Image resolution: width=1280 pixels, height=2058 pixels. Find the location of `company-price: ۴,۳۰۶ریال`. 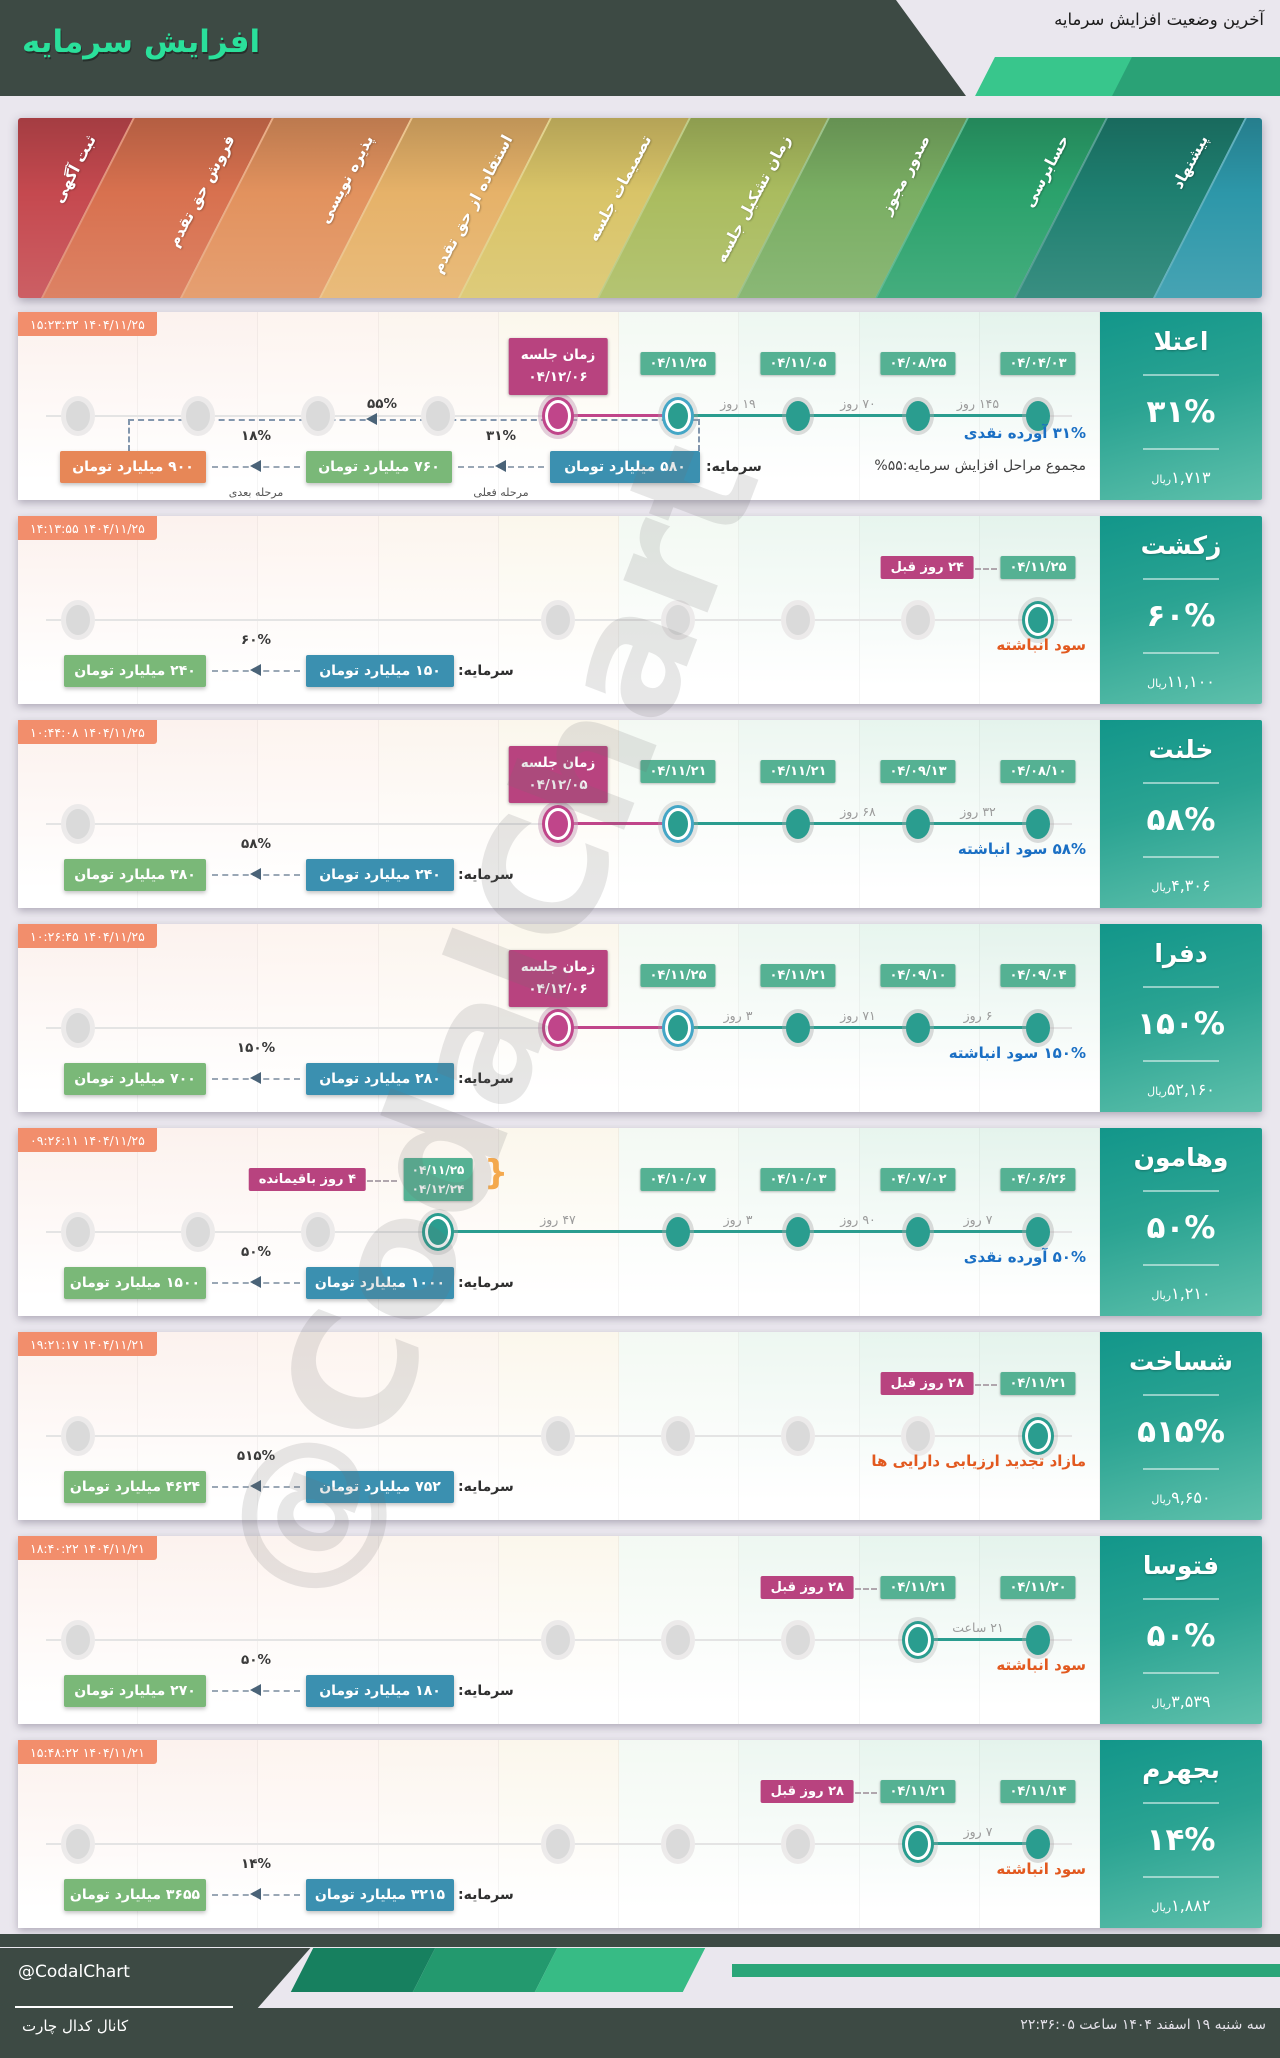

company-price: ۴,۳۰۶ریال is located at coordinates (1181, 885).